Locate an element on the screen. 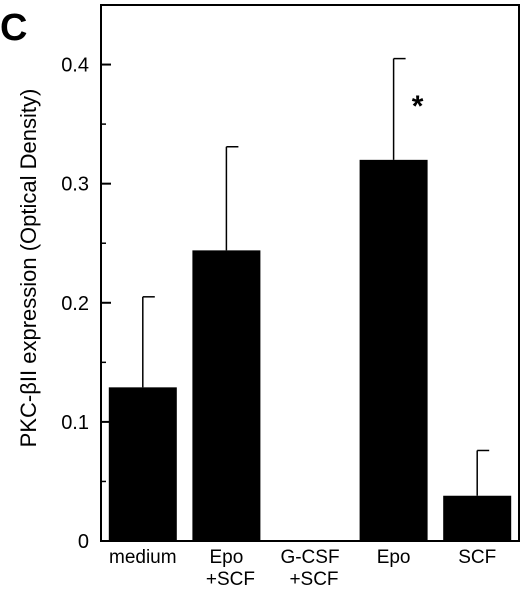  panel-label: C is located at coordinates (13, 28).